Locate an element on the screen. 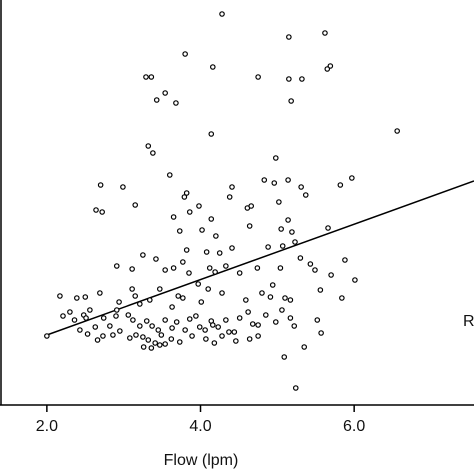  x-tick-label: 6.0 is located at coordinates (354, 426).